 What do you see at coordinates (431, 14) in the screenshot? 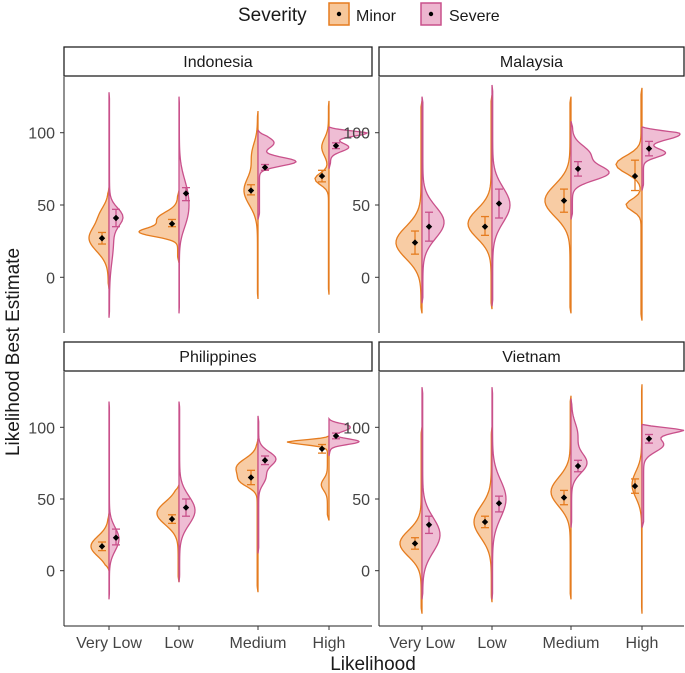
I see `legend-key-severe-dot` at bounding box center [431, 14].